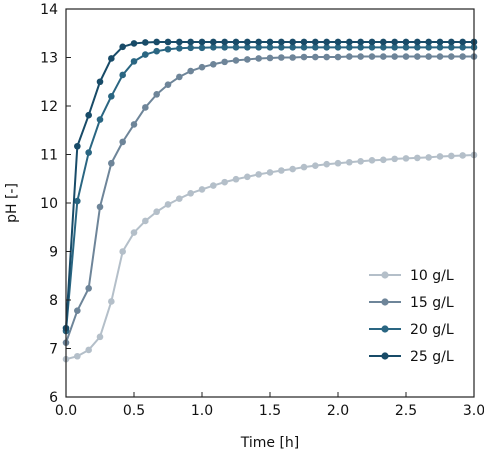 The width and height of the screenshot is (484, 461). I want to click on legend-item: 10 g/L, so click(411, 276).